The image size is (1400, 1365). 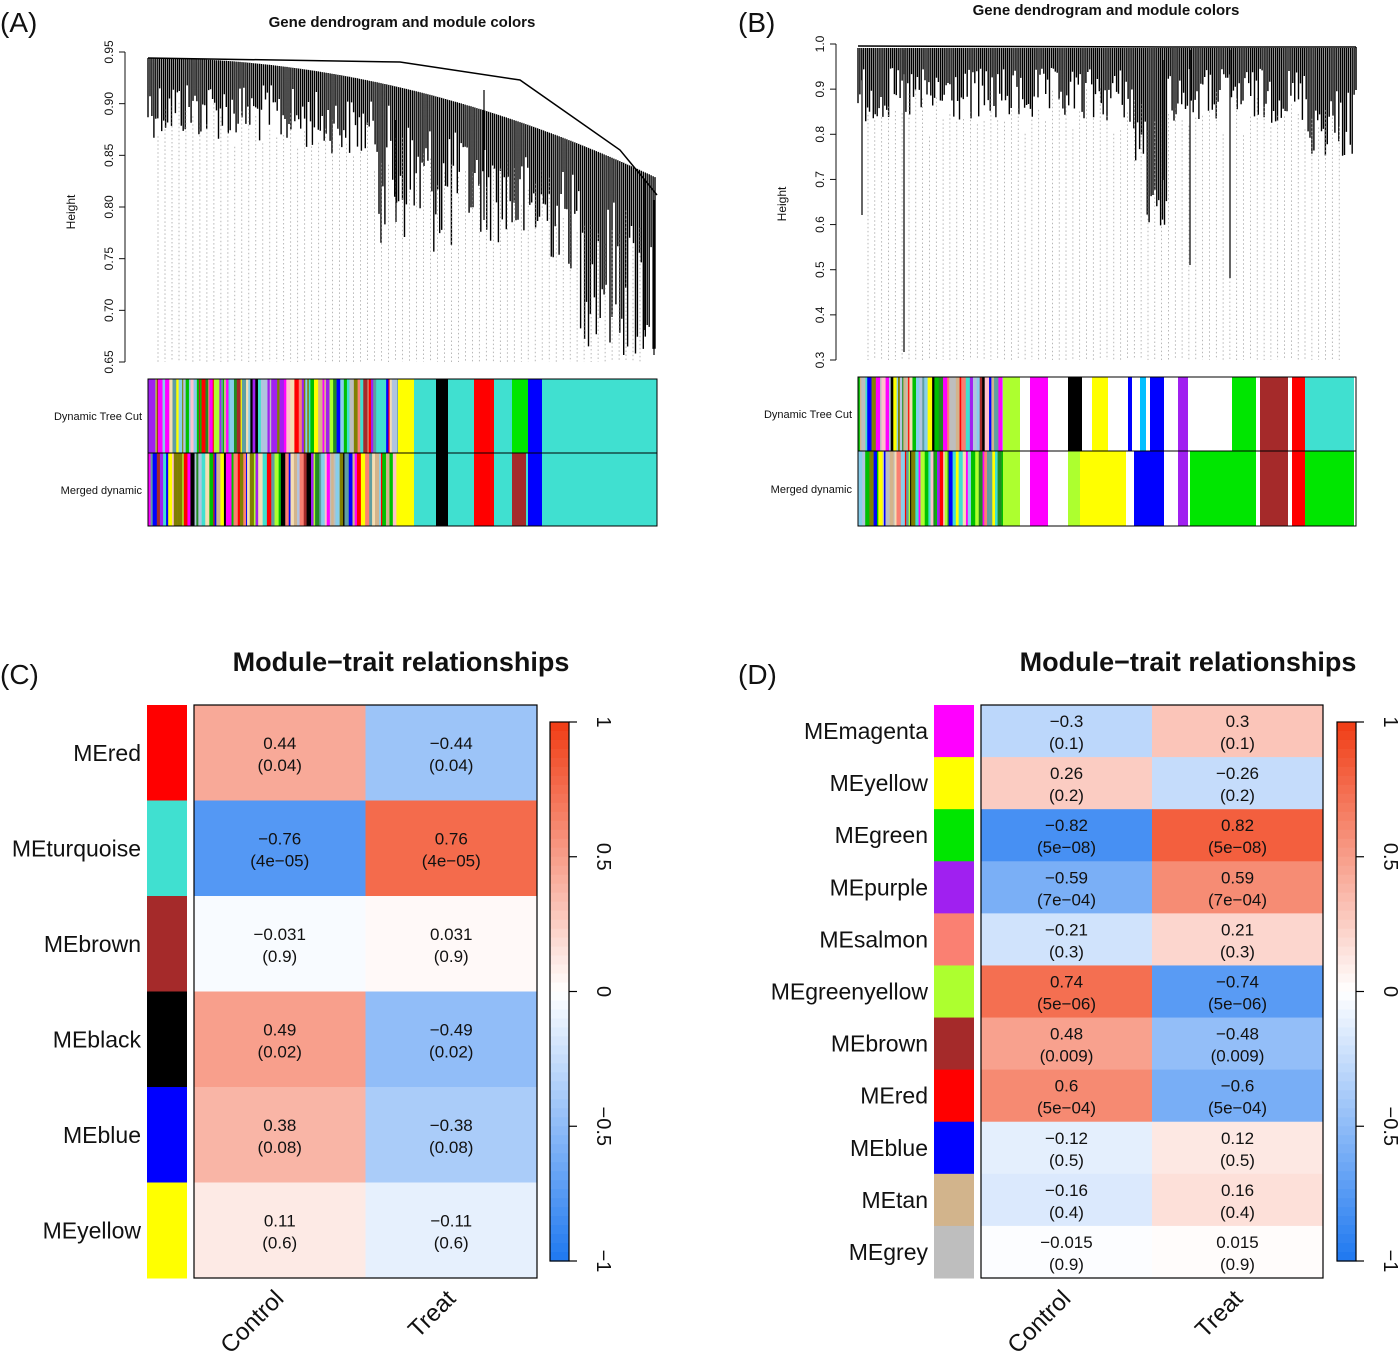 What do you see at coordinates (451, 1051) in the screenshot?
I see `cell-pvalue: (0.02)` at bounding box center [451, 1051].